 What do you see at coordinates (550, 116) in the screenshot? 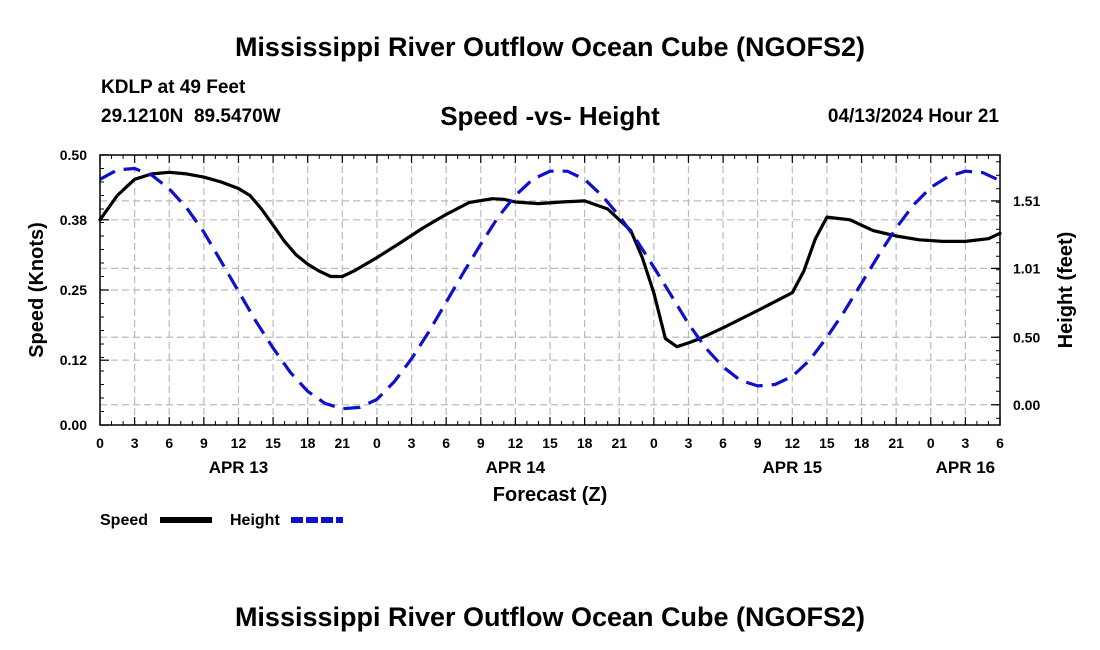
I see `chart-title: Speed -vs- Height` at bounding box center [550, 116].